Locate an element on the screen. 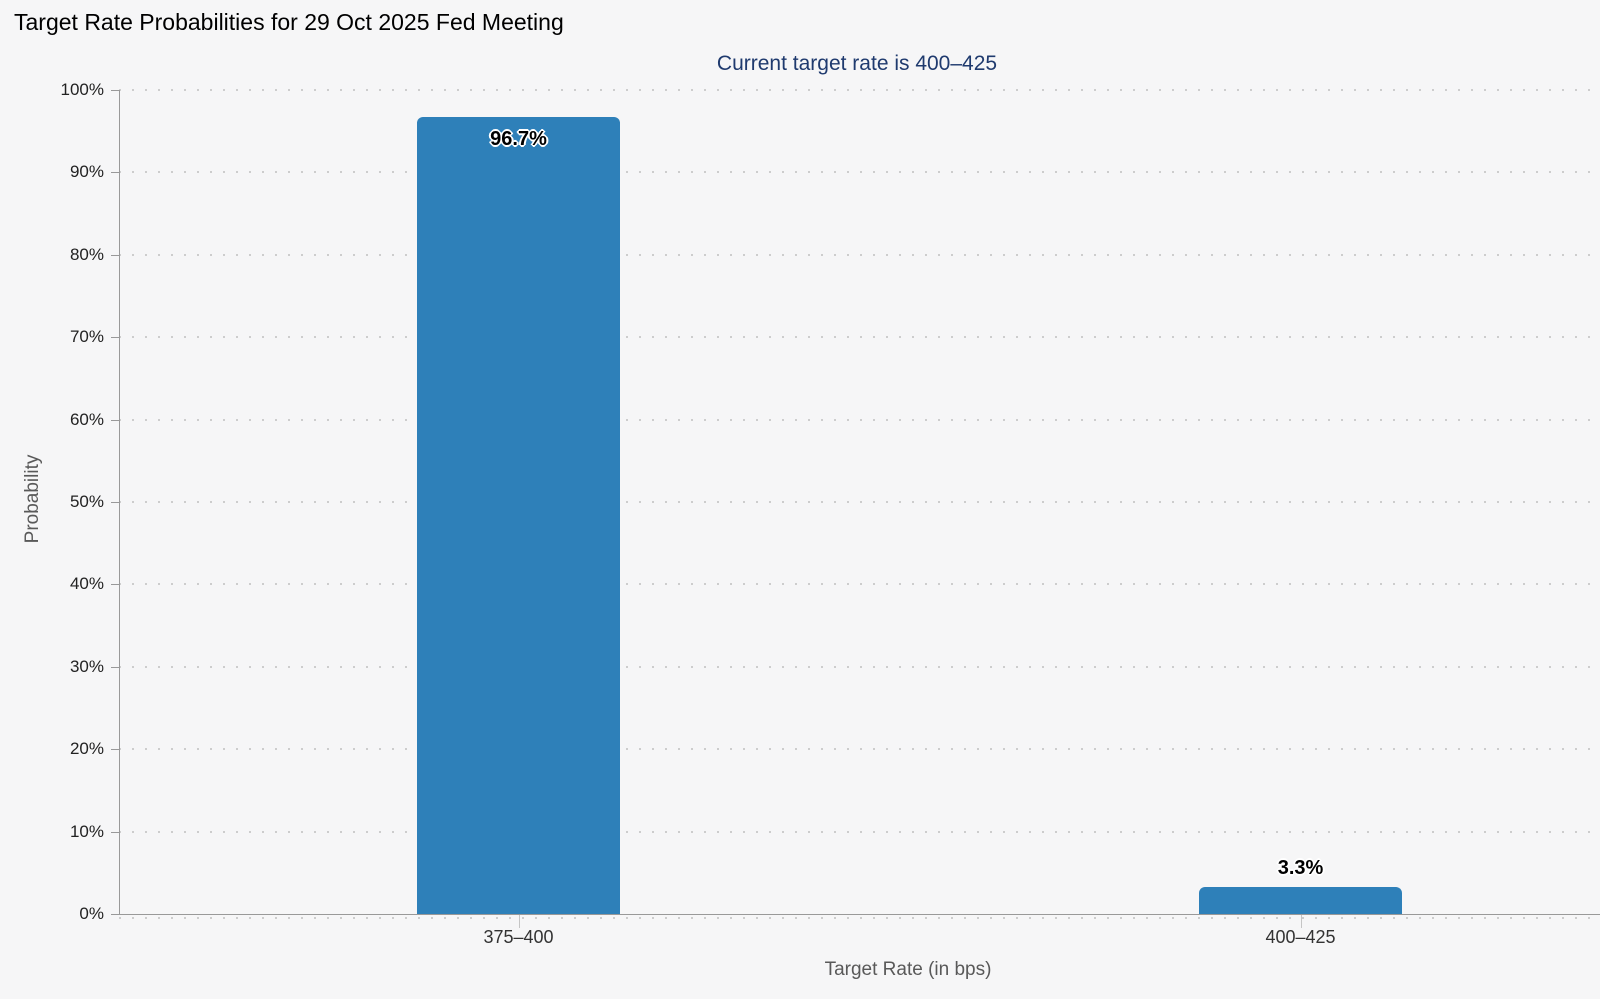 The width and height of the screenshot is (1600, 999). y-tick-label: 100% is located at coordinates (82, 89).